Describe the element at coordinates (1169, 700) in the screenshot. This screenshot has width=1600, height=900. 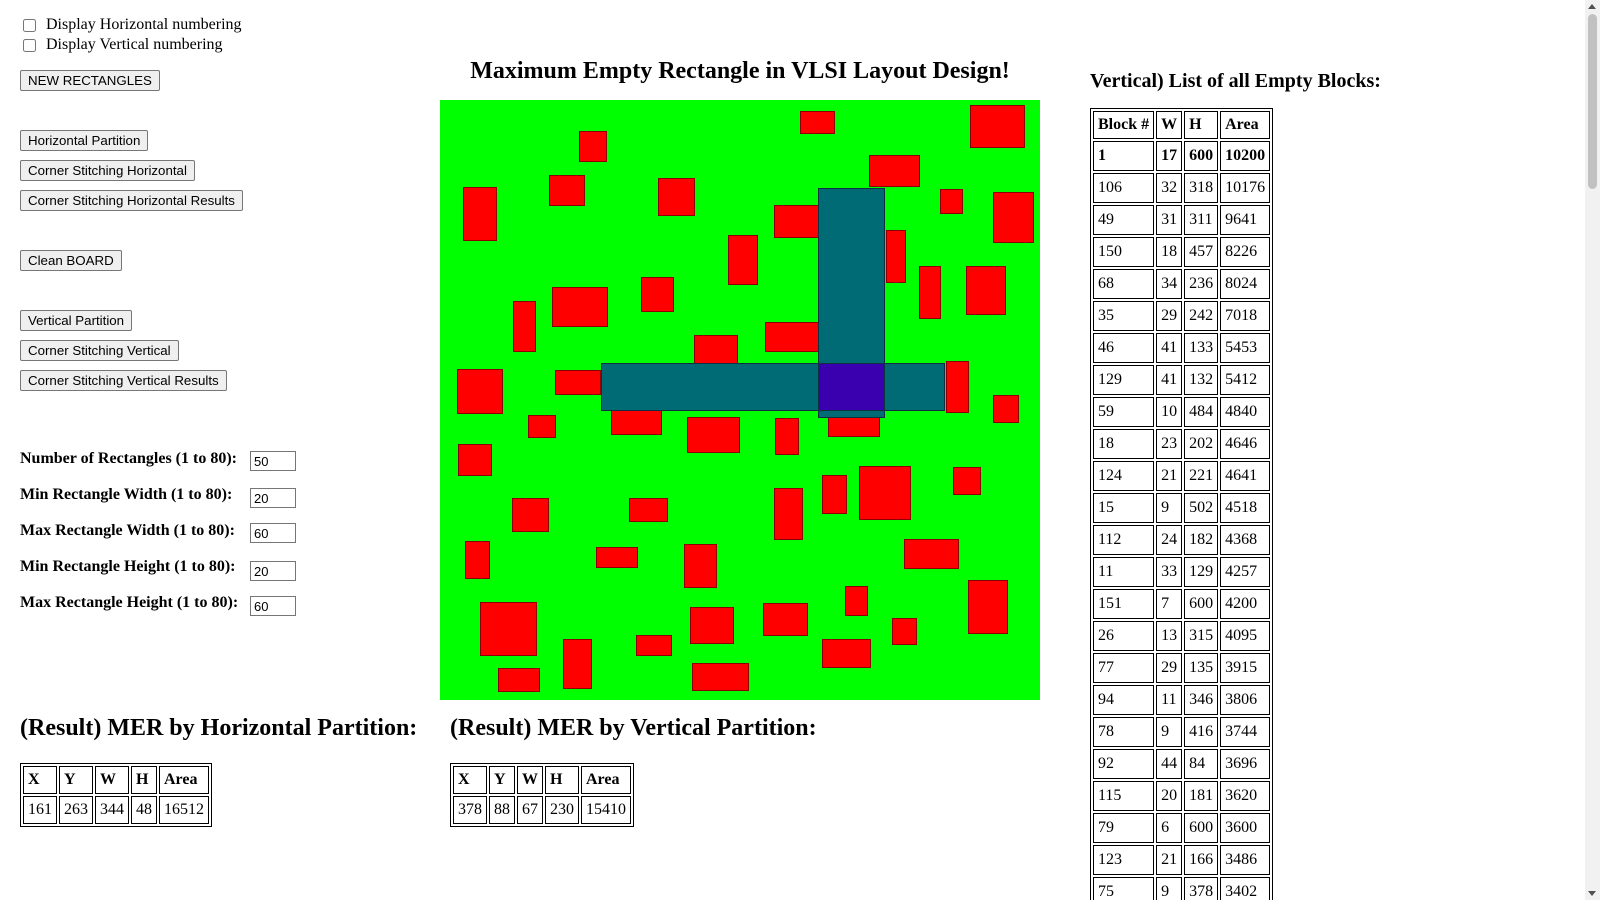
I see `cell-w: 11` at that location.